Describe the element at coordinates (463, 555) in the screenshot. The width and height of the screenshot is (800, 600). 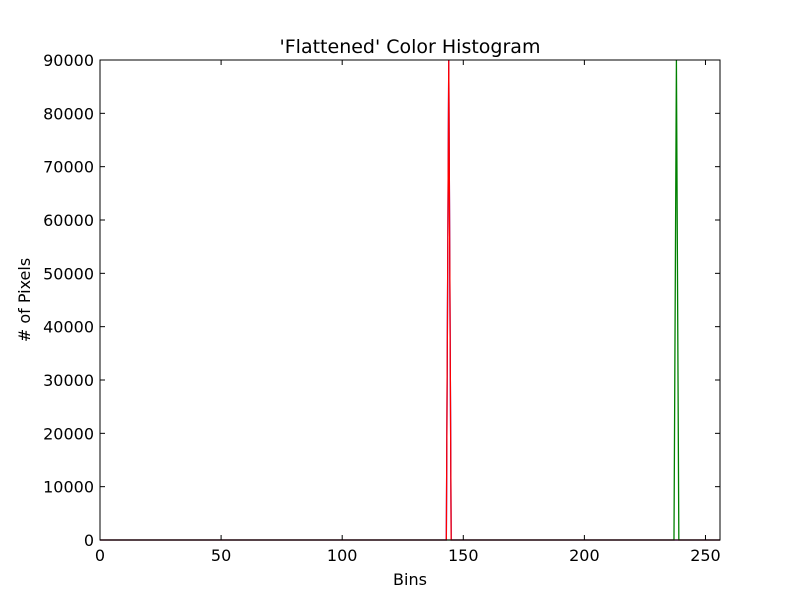
I see `x-tick-label: 150` at that location.